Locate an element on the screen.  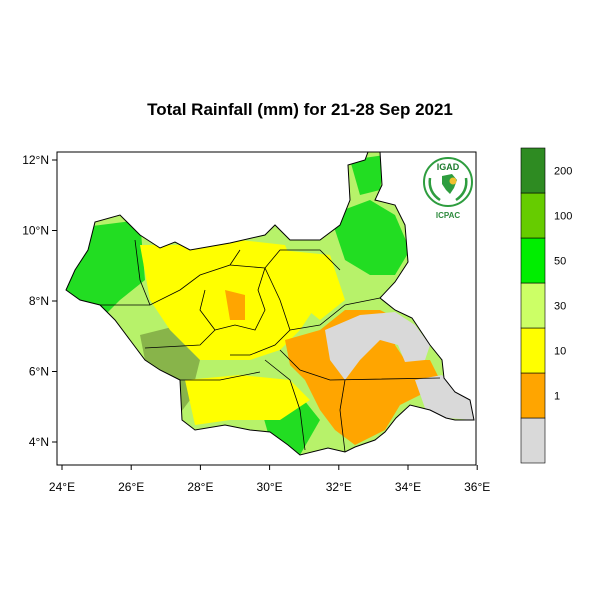
longitude-tick-label: 26°E is located at coordinates (131, 487).